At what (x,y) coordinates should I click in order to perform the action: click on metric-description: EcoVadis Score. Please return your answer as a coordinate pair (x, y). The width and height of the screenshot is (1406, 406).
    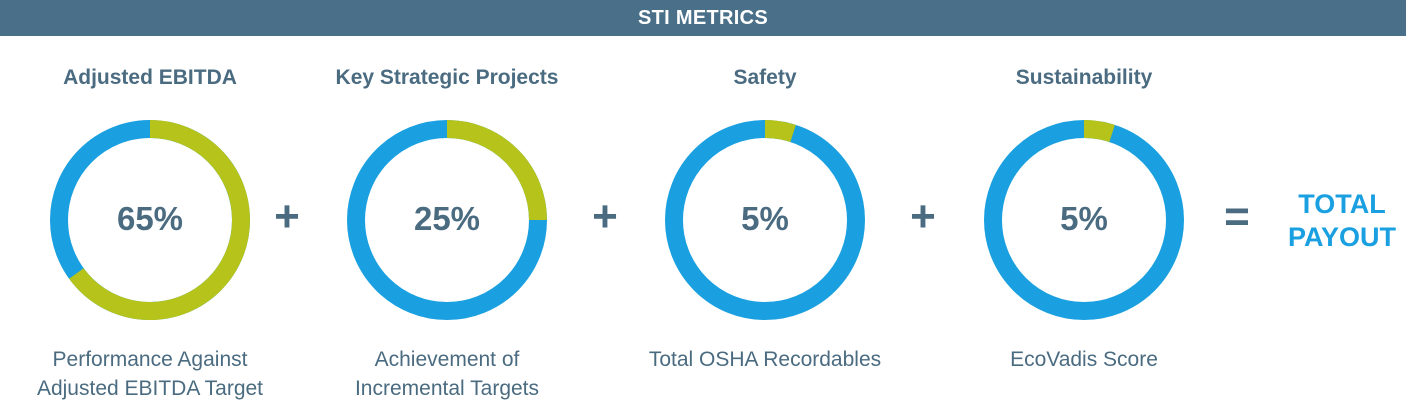
    Looking at the image, I should click on (1084, 359).